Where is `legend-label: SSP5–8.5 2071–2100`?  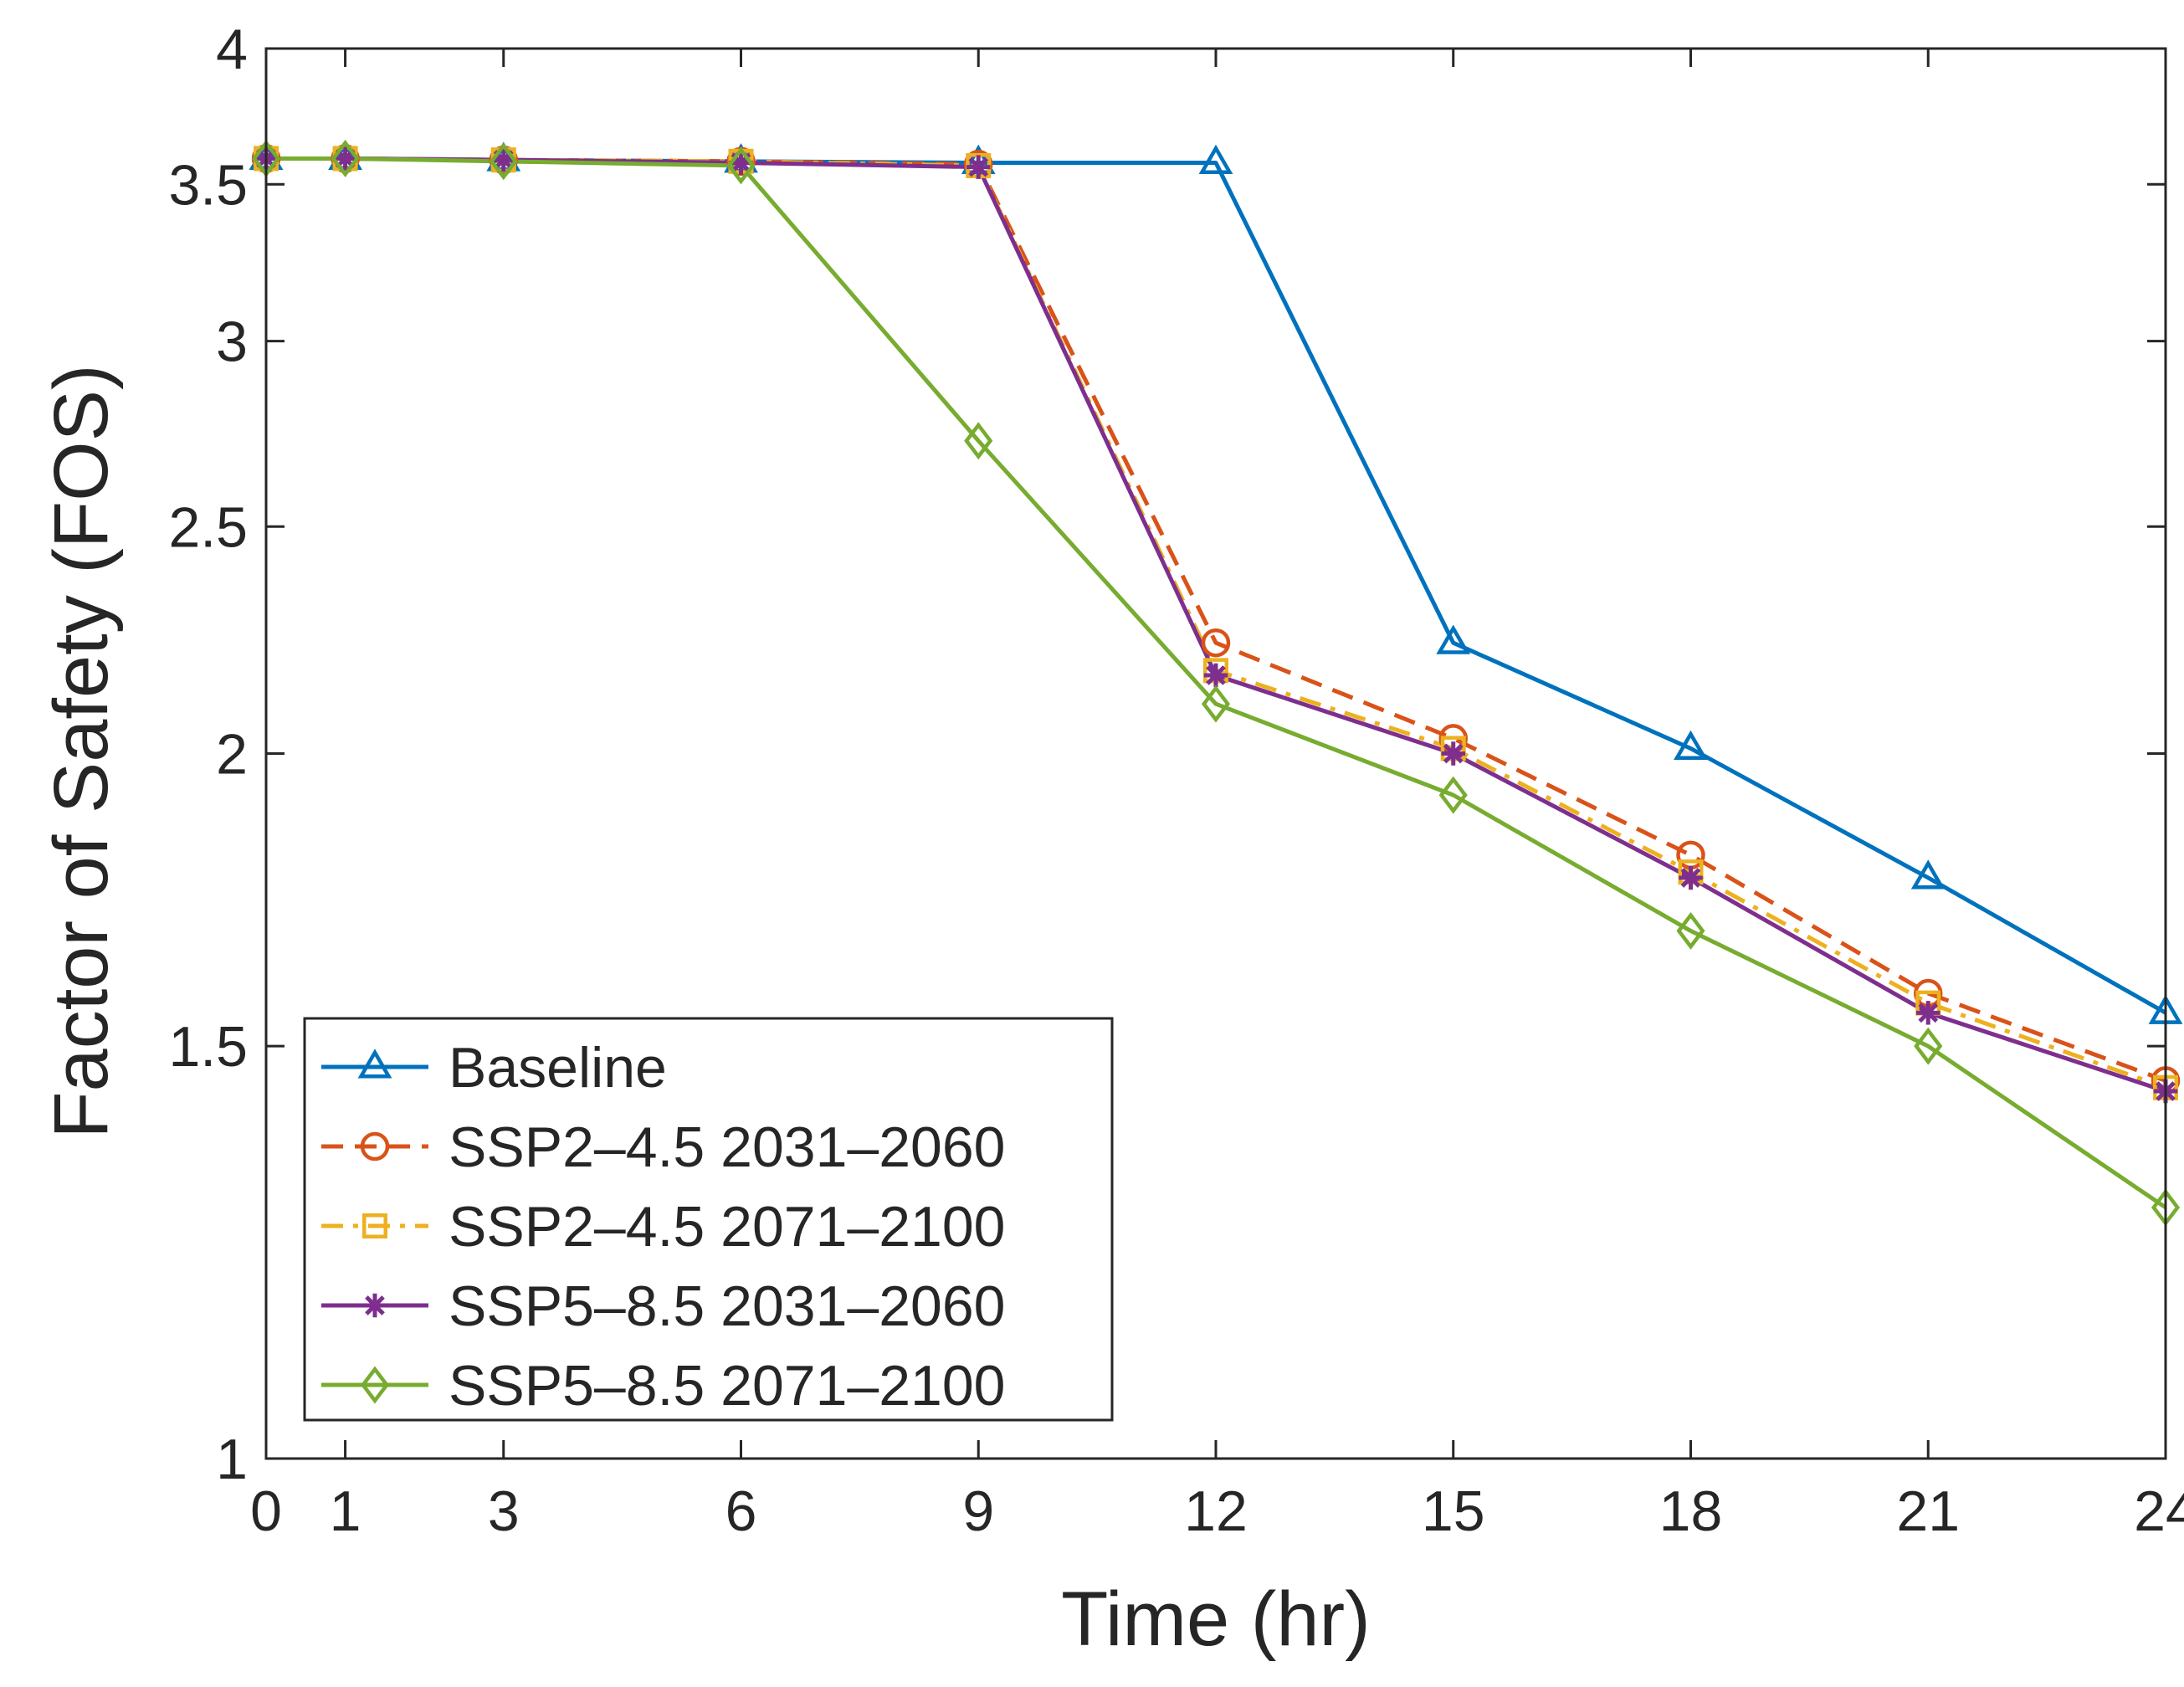 legend-label: SSP5–8.5 2071–2100 is located at coordinates (727, 1386).